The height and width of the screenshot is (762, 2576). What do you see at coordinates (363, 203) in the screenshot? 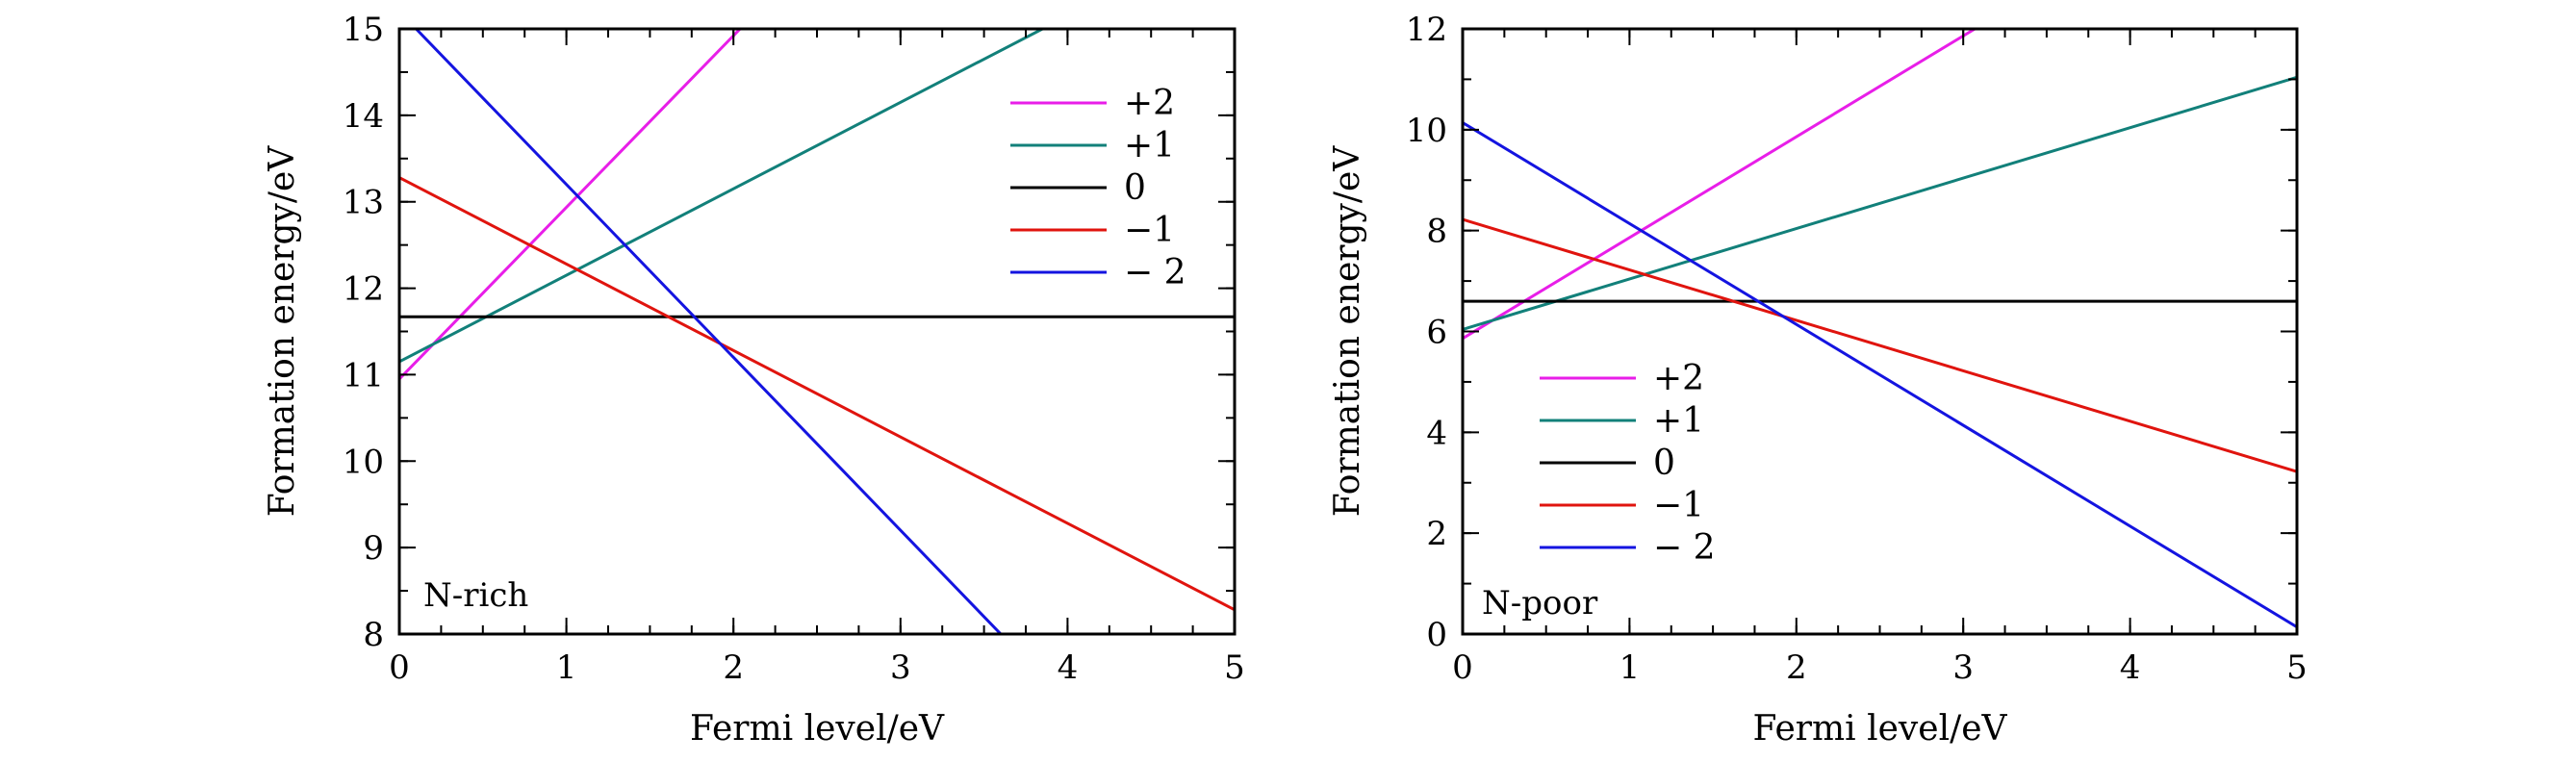
I see `y-tick-label: 13` at bounding box center [363, 203].